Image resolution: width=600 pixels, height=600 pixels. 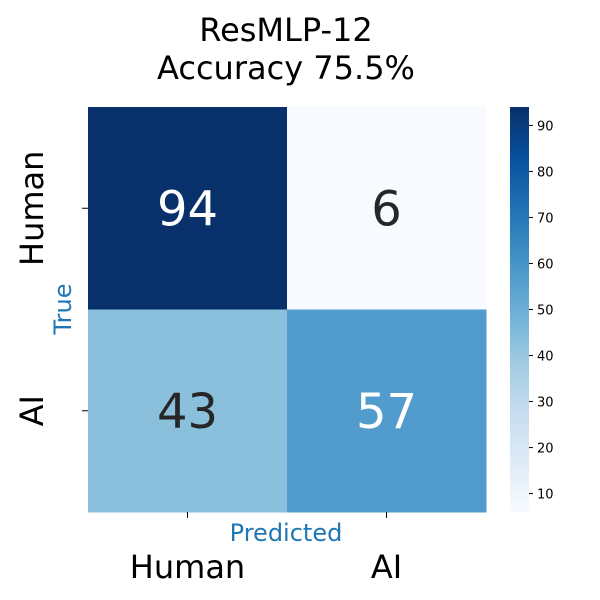 I want to click on cell-value-label: 6, so click(x=386, y=209).